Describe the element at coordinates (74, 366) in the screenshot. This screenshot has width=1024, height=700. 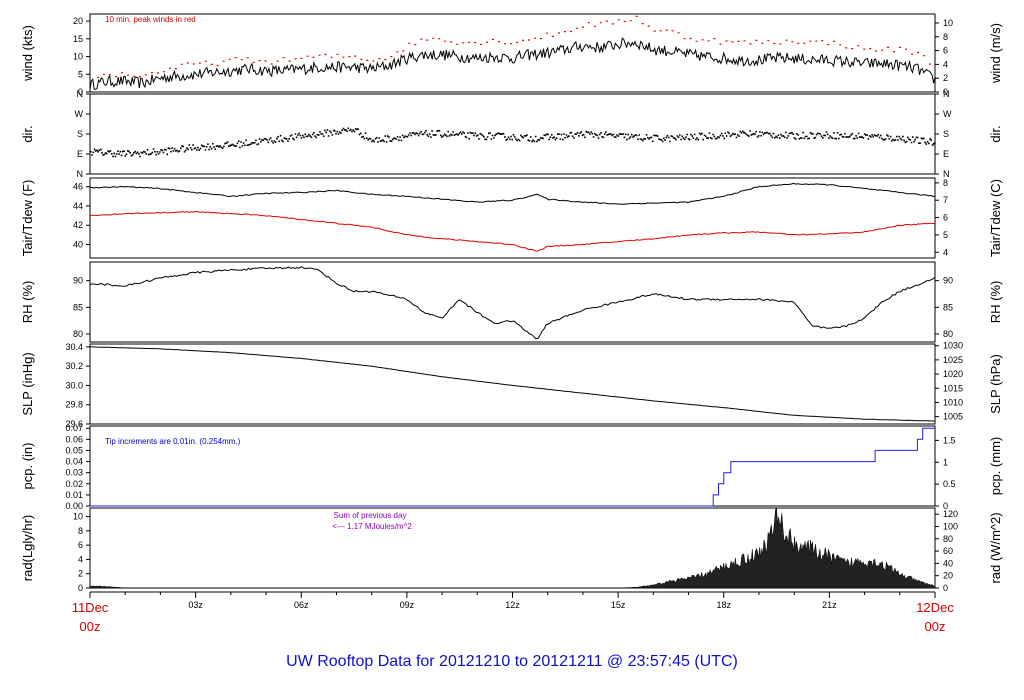
I see `slp-ltick-label: 30.2` at that location.